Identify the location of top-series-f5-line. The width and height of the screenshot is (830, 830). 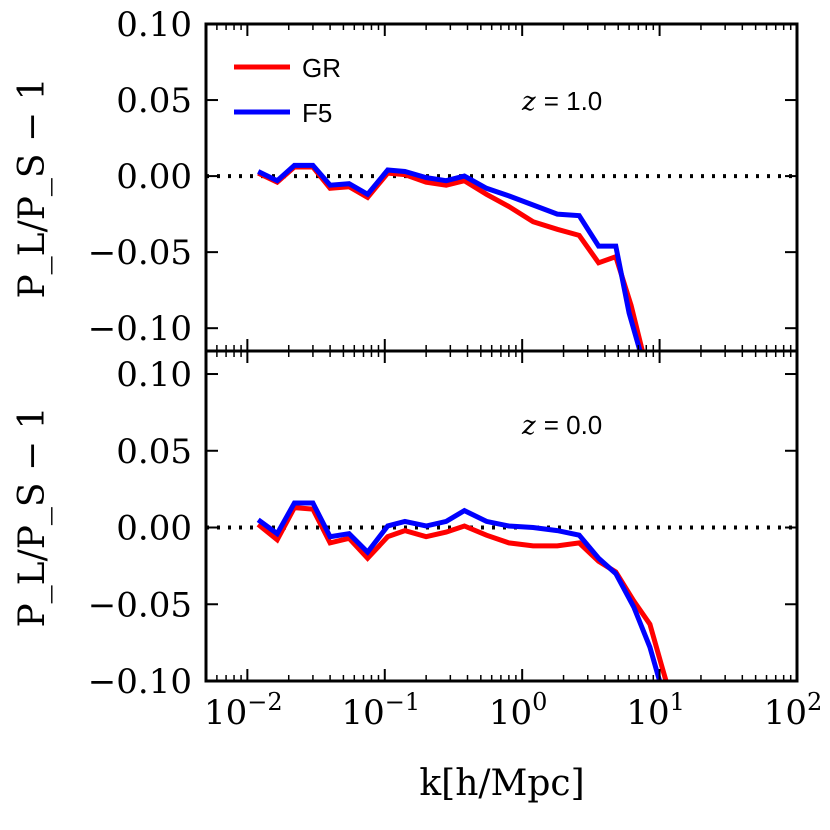
(450, 256).